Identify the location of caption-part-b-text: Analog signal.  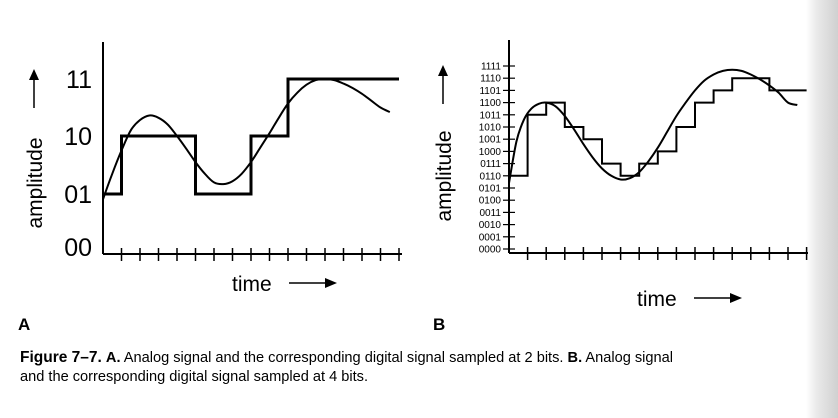
(629, 358).